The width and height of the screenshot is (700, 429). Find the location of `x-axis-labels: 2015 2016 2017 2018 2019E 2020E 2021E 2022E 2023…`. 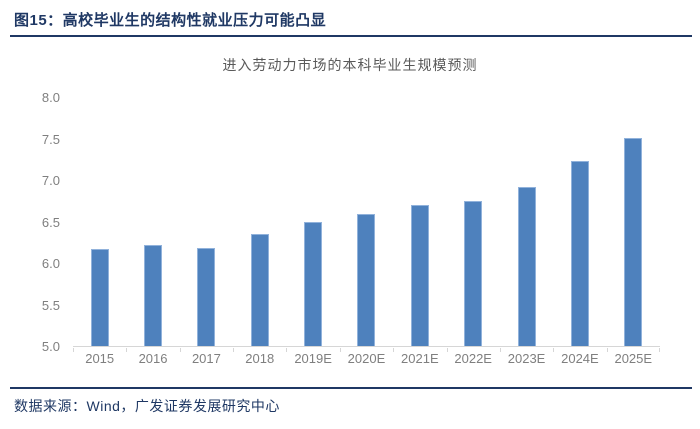

x-axis-labels: 2015 2016 2017 2018 2019E 2020E 2021E 2022E 2023… is located at coordinates (366, 358).